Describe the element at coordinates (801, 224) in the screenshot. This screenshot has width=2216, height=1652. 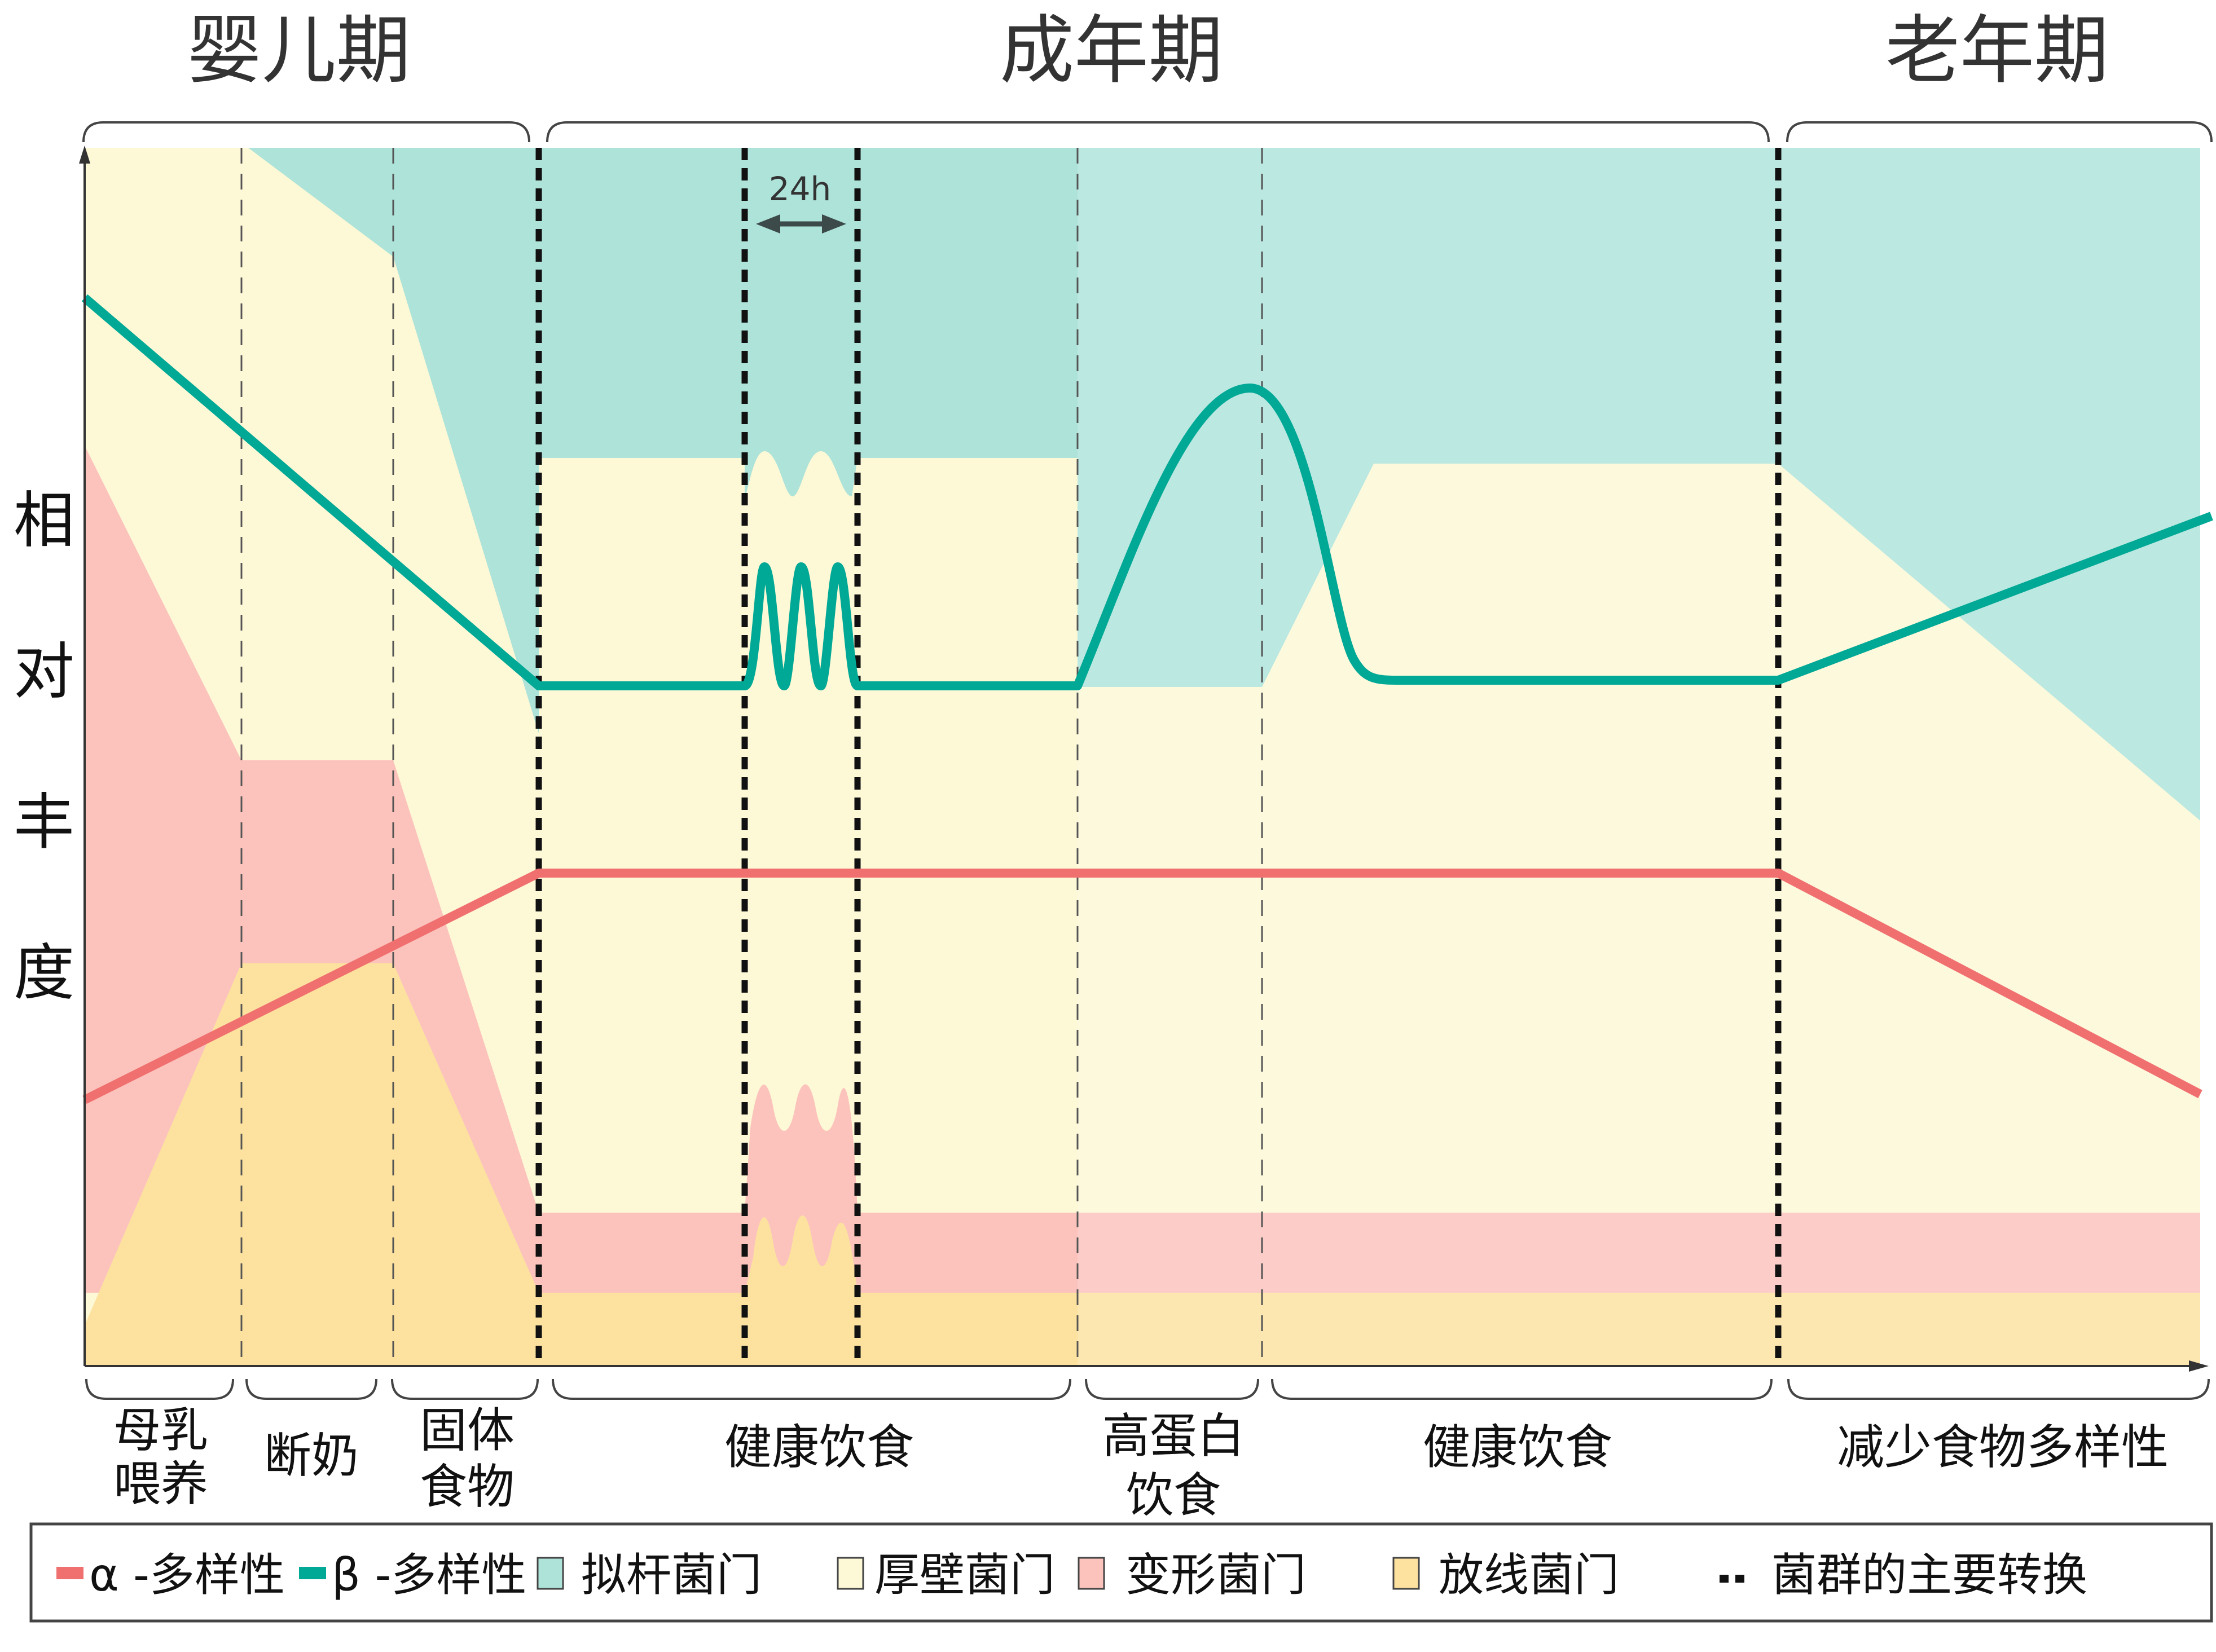
I see `double-arrow-icon` at that location.